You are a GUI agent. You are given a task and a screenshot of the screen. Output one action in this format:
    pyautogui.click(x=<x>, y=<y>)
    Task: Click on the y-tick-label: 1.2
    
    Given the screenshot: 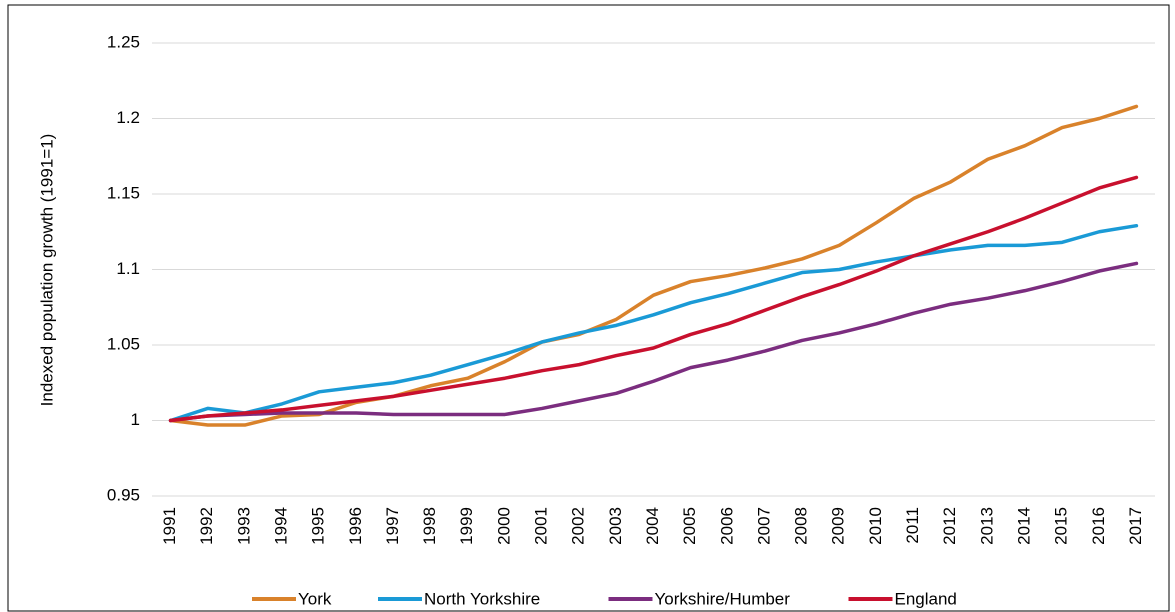 What is the action you would take?
    pyautogui.click(x=128, y=117)
    